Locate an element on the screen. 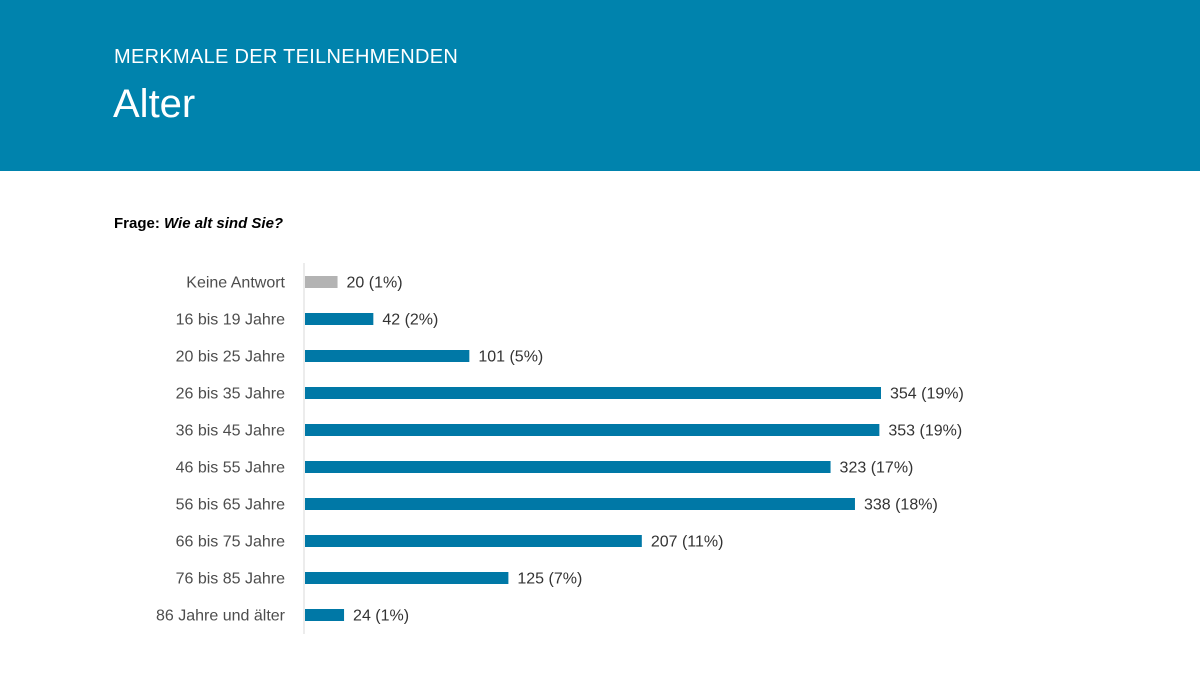 This screenshot has height=675, width=1200. category-label: 46 bis 55 Jahre is located at coordinates (231, 468).